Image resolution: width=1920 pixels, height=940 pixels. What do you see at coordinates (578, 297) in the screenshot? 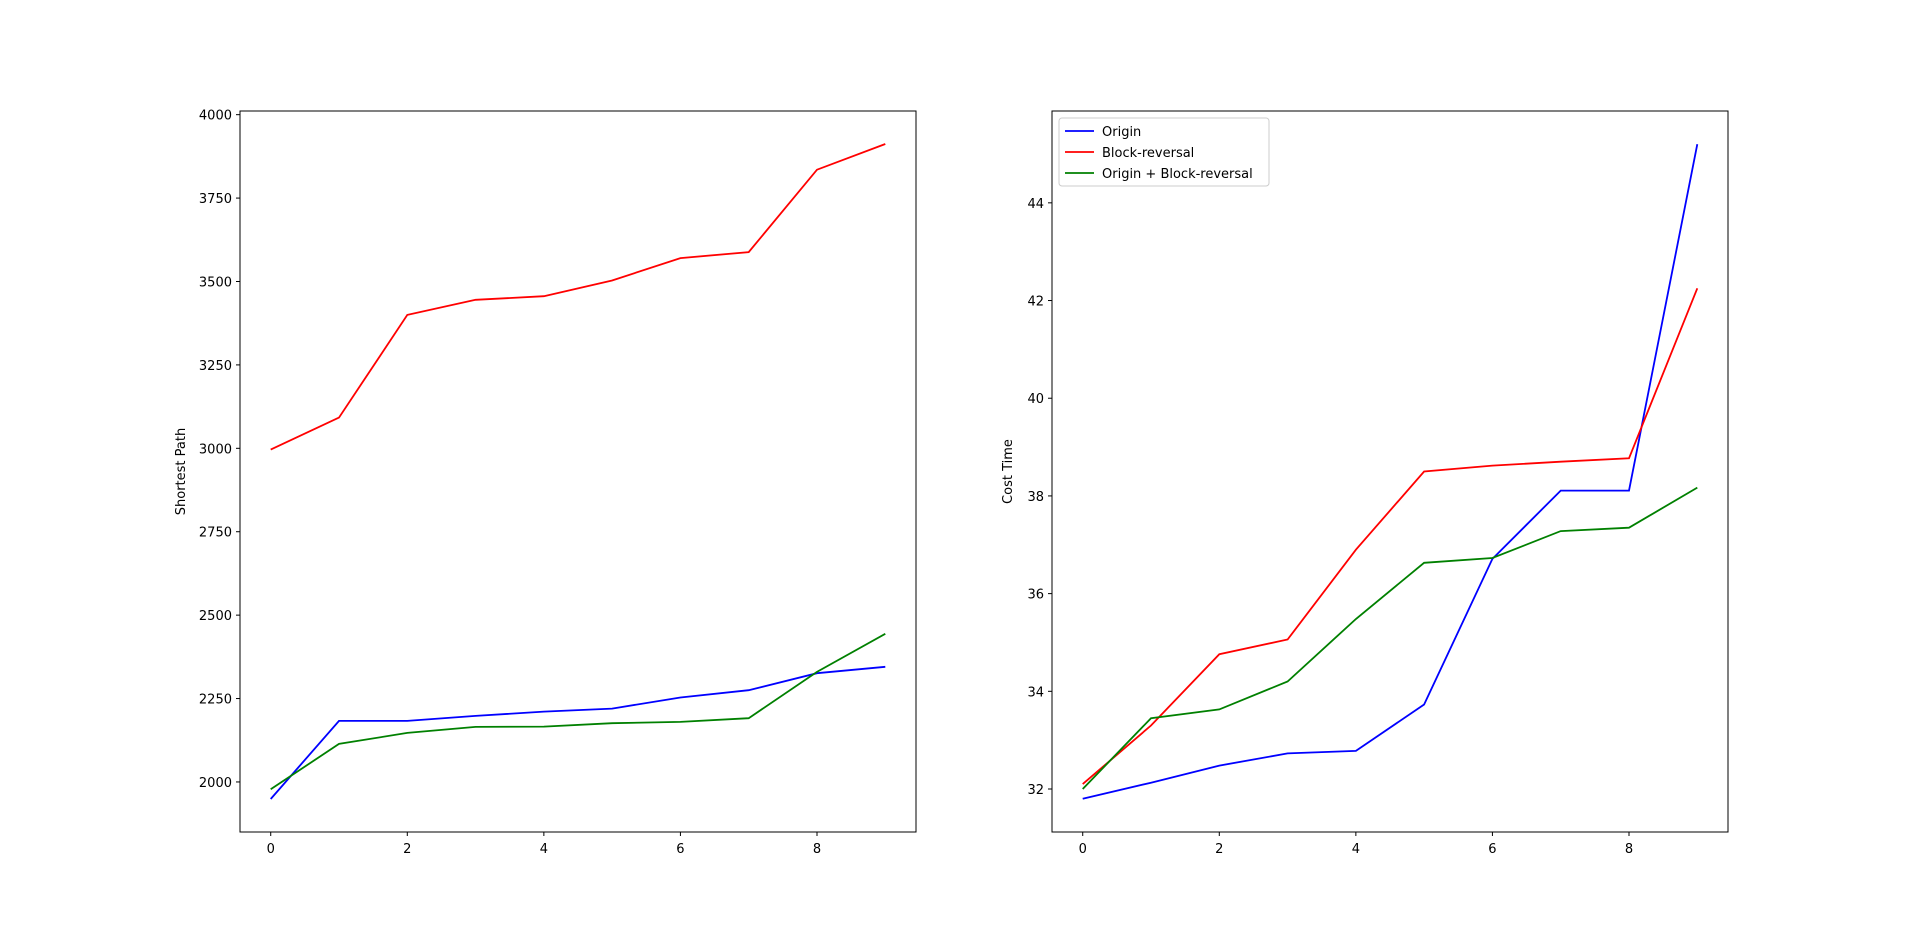
I see `series-line-block-reversal` at bounding box center [578, 297].